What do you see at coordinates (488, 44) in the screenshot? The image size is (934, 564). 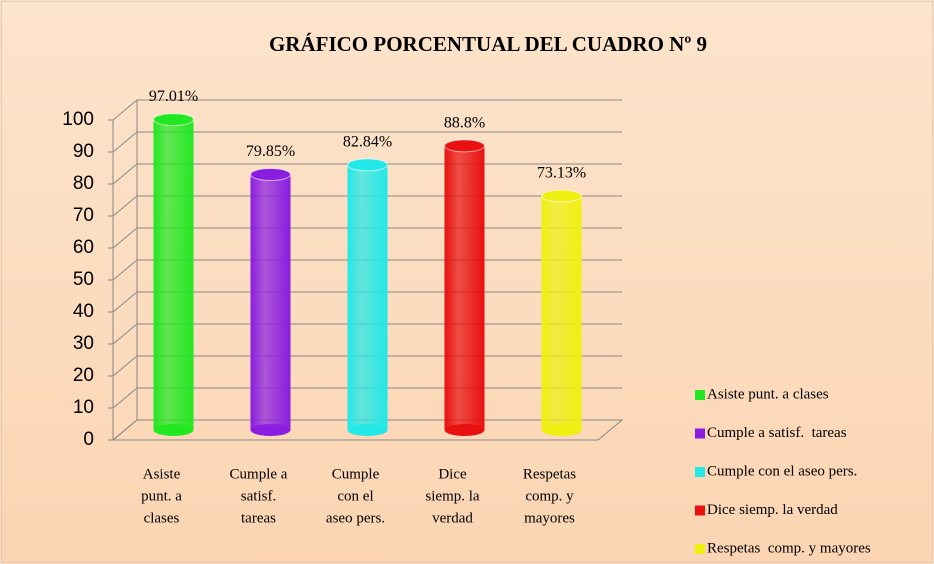 I see `chart-title: GRÁFICO PORCENTUAL DEL CUADRO Nº 9` at bounding box center [488, 44].